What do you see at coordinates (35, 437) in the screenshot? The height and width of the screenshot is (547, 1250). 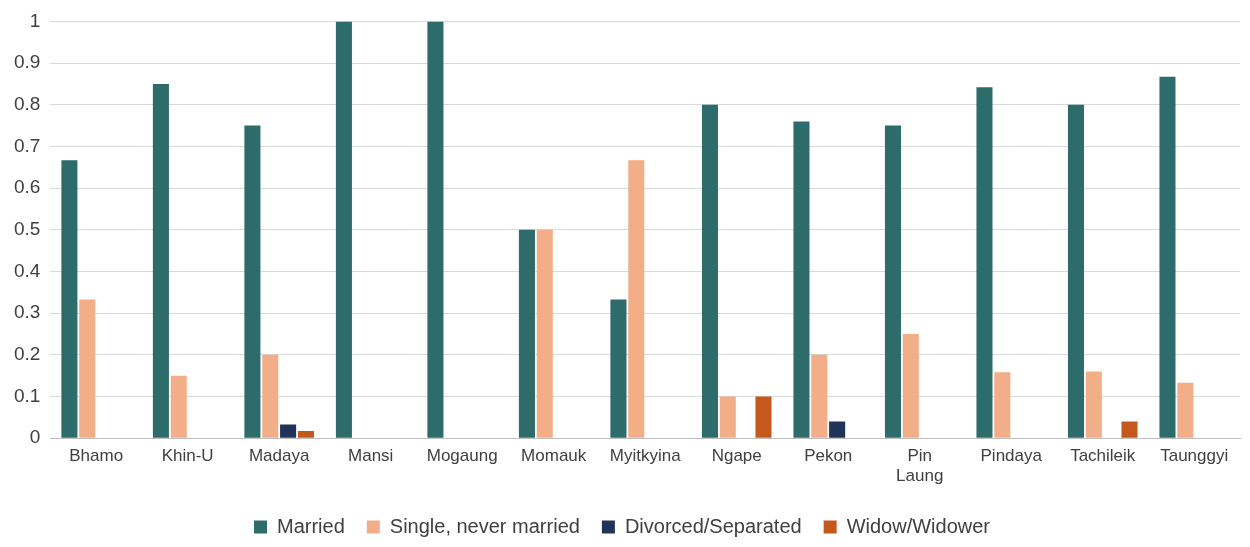 I see `y-tick-label: 0` at bounding box center [35, 437].